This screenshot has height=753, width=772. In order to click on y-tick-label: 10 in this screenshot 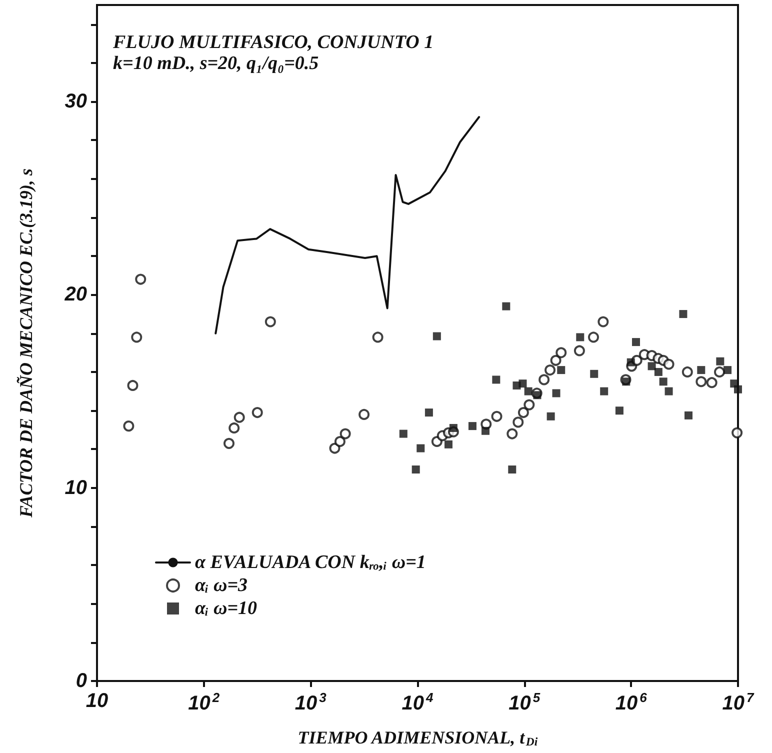, I will do `click(75, 487)`.